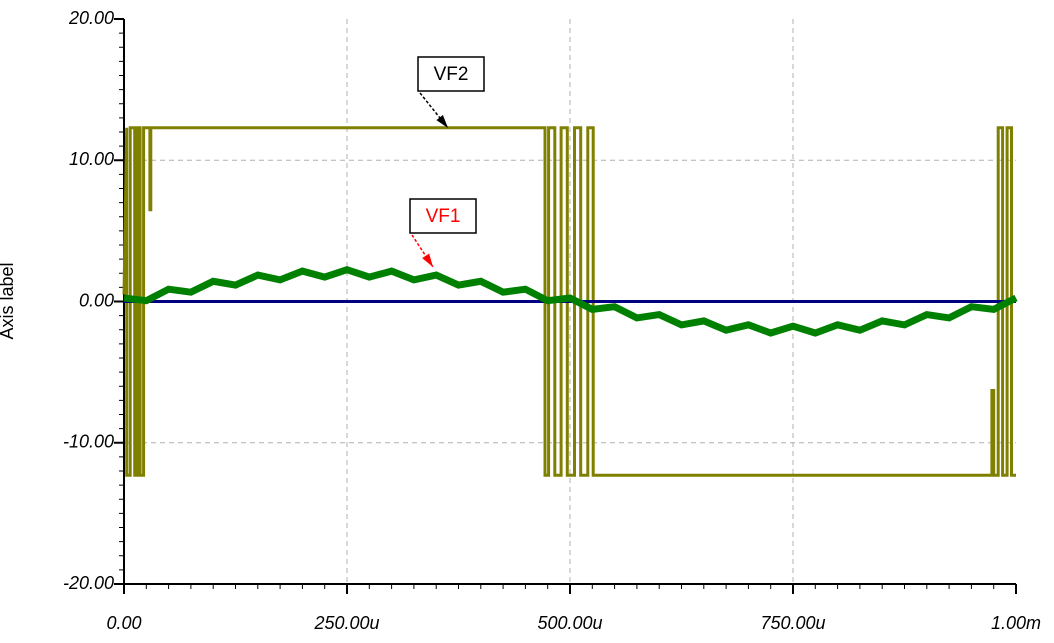 The height and width of the screenshot is (643, 1054). What do you see at coordinates (91, 18) in the screenshot?
I see `y-tick-label: 20.00` at bounding box center [91, 18].